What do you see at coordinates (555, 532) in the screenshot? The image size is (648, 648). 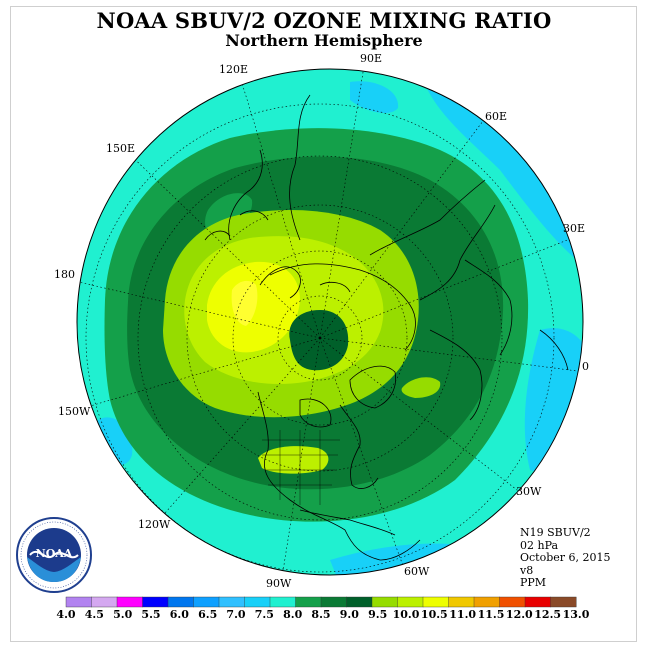 I see `info-satellite: N19 SBUV/2` at bounding box center [555, 532].